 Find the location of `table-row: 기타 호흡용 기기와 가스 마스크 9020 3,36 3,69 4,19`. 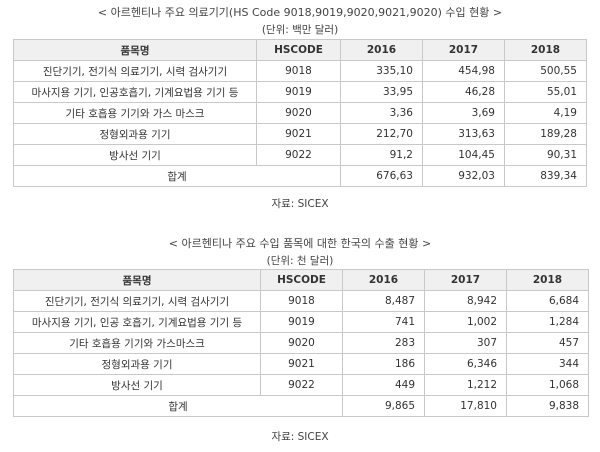

table-row: 기타 호흡용 기기와 가스 마스크 9020 3,36 3,69 4,19 is located at coordinates (300, 113).